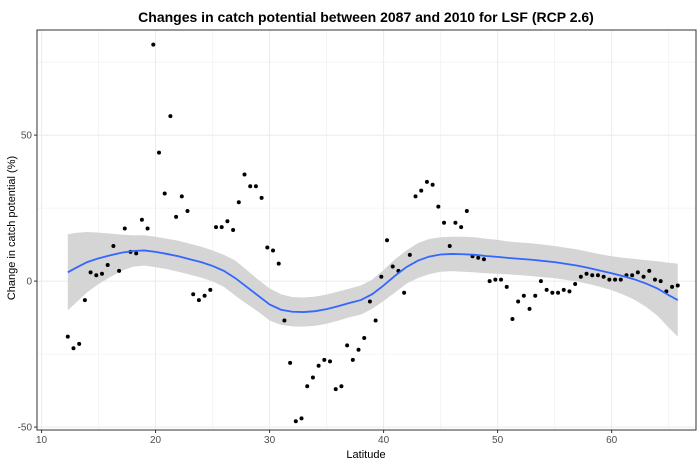 Image resolution: width=700 pixels, height=468 pixels. Describe the element at coordinates (365, 455) in the screenshot. I see `x-axis-title: Latitude` at that location.